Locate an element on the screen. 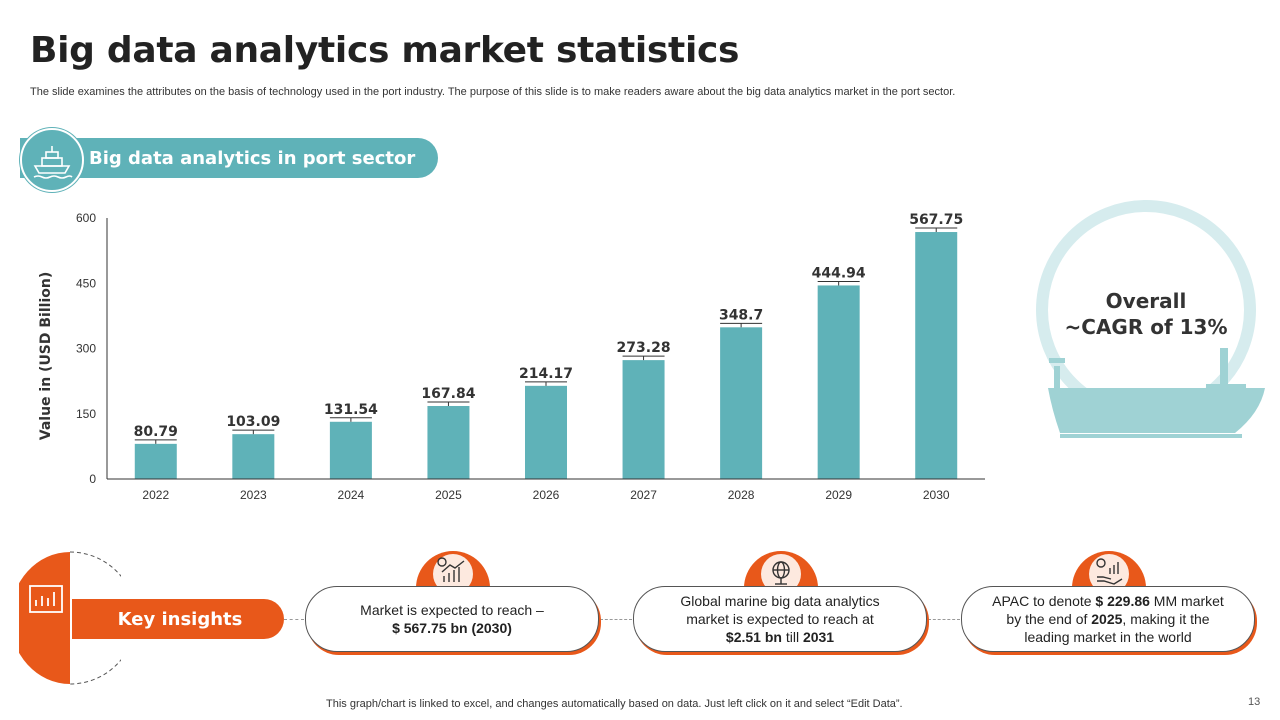 This screenshot has width=1280, height=720. slide-title: Big data analytics market statistics is located at coordinates (385, 50).